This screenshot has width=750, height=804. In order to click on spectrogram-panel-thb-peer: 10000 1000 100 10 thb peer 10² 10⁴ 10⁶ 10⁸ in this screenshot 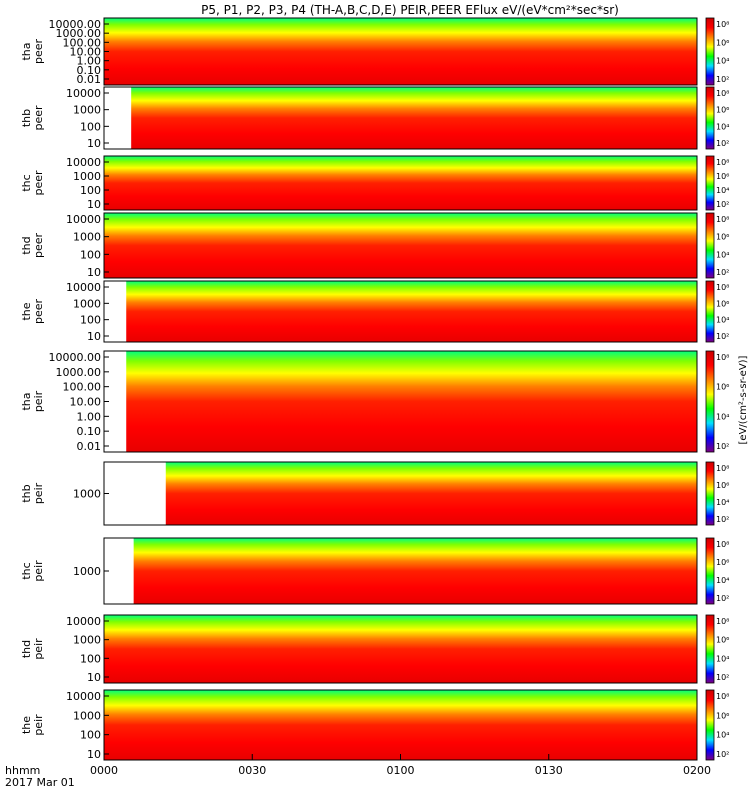, I will do `click(374, 118)`.